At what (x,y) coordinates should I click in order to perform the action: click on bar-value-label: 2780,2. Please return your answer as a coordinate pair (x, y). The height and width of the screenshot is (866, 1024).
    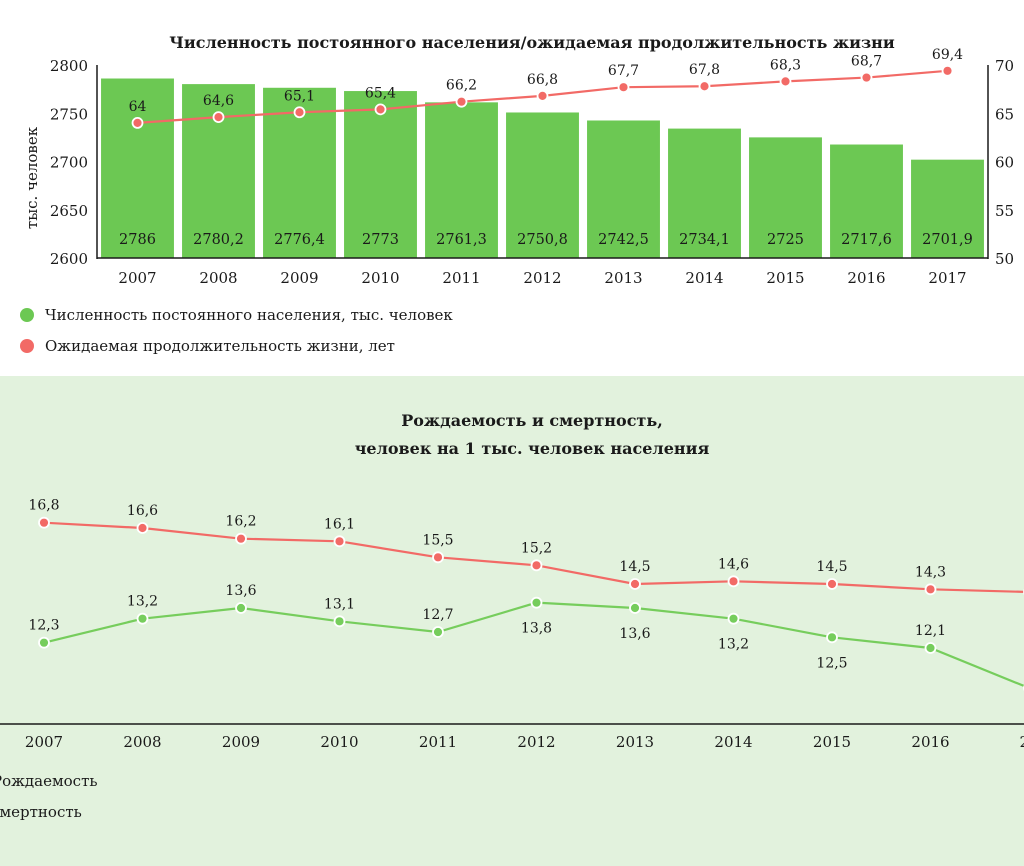
    Looking at the image, I should click on (218, 240).